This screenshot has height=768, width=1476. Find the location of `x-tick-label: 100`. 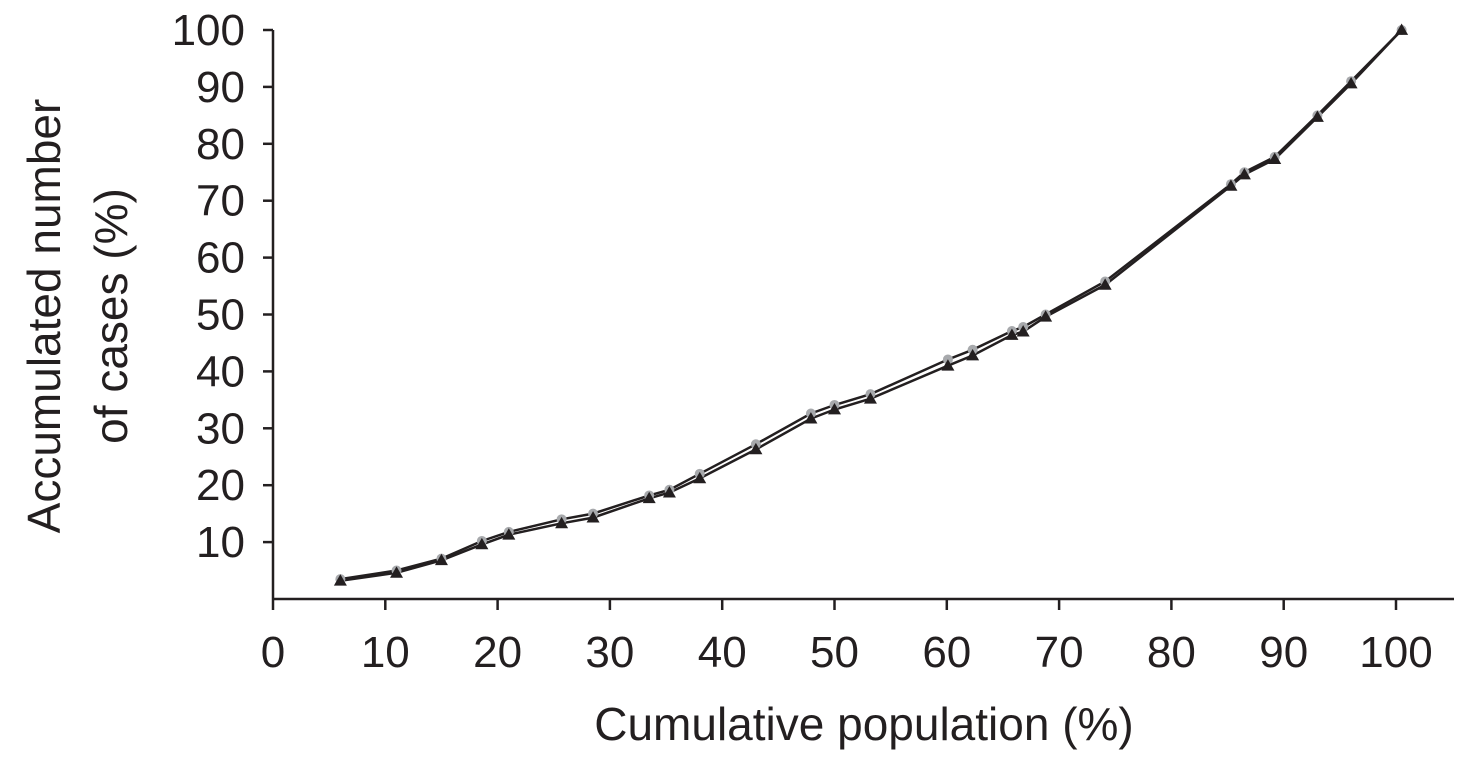

x-tick-label: 100 is located at coordinates (1395, 652).